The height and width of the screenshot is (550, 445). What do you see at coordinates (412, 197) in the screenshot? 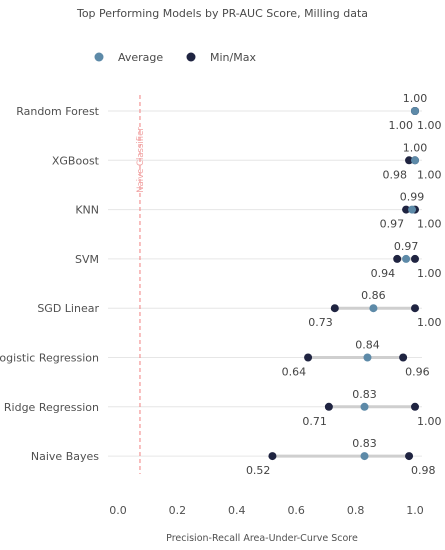
I see `average-value-label: 0.99` at bounding box center [412, 197].